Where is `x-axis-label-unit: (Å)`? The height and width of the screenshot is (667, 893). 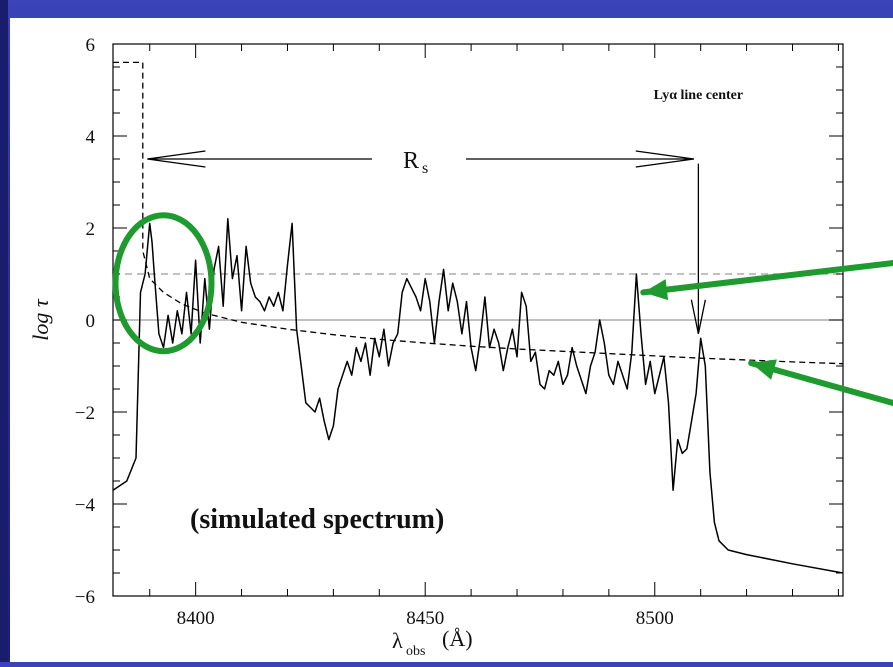
x-axis-label-unit: (Å) is located at coordinates (457, 638).